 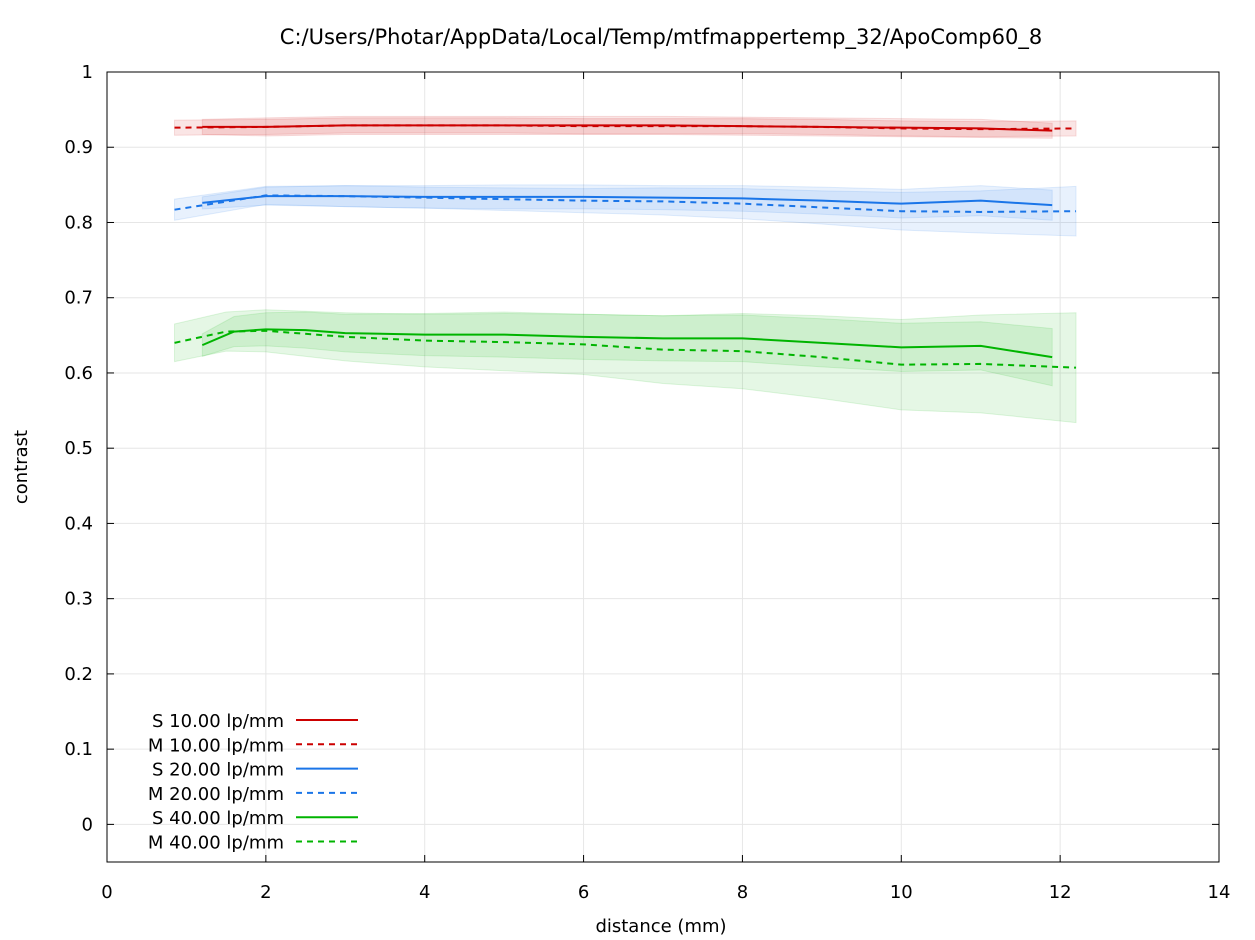 I want to click on y-tick-label: 0.3, so click(x=78, y=599).